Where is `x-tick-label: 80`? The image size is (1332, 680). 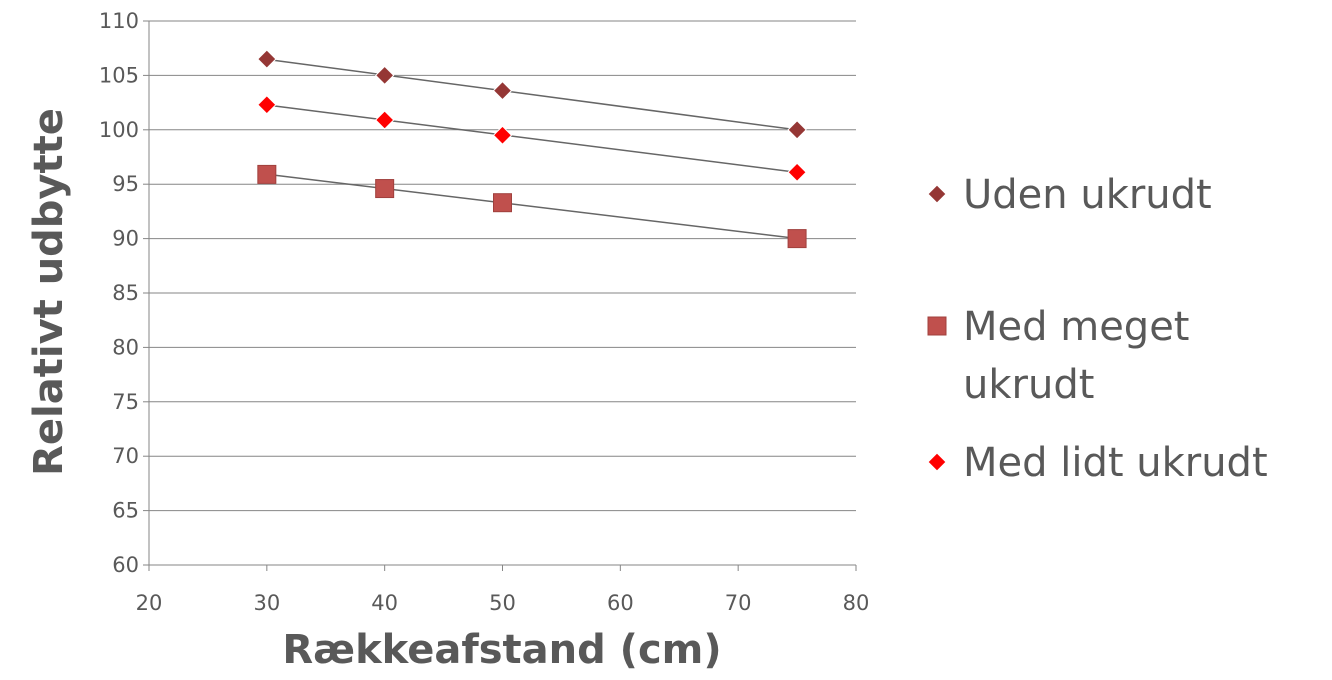 x-tick-label: 80 is located at coordinates (856, 603).